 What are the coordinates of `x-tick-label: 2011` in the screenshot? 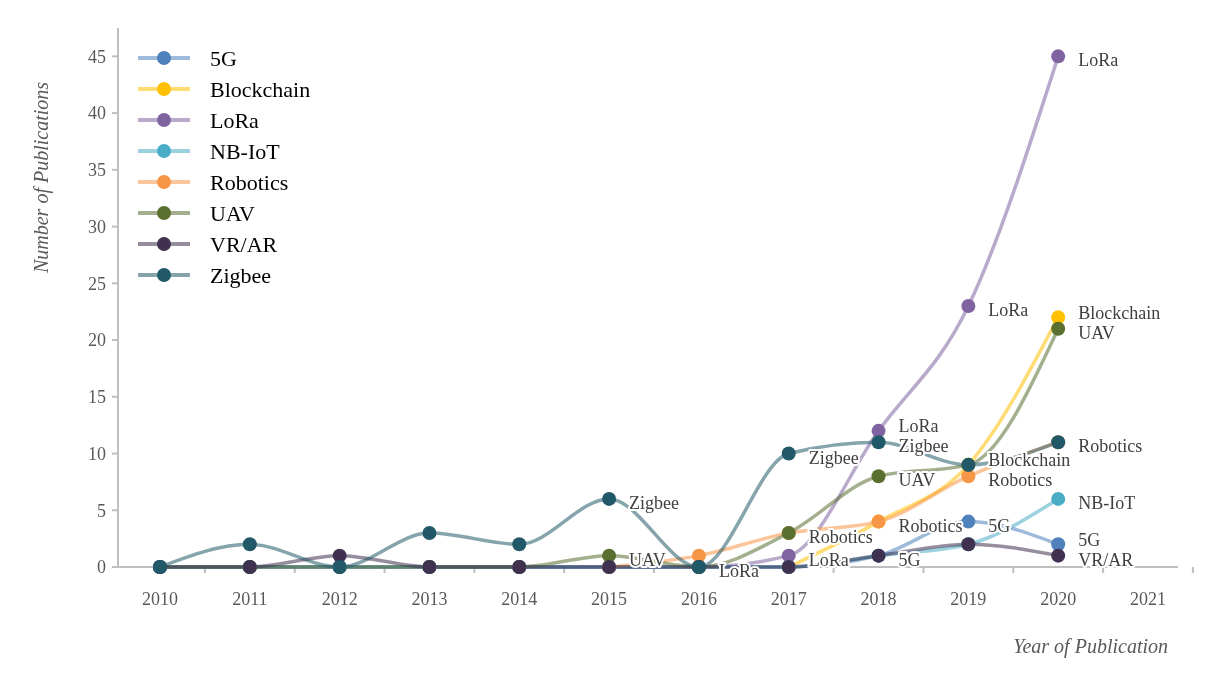 It's located at (250, 599).